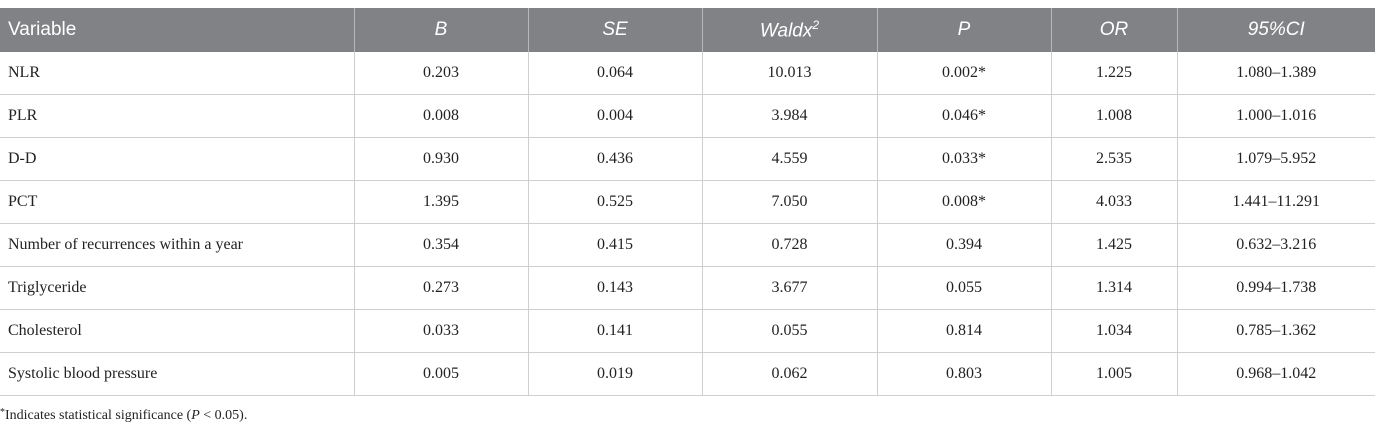 This screenshot has height=428, width=1375. Describe the element at coordinates (615, 73) in the screenshot. I see `cell: 0.064` at that location.